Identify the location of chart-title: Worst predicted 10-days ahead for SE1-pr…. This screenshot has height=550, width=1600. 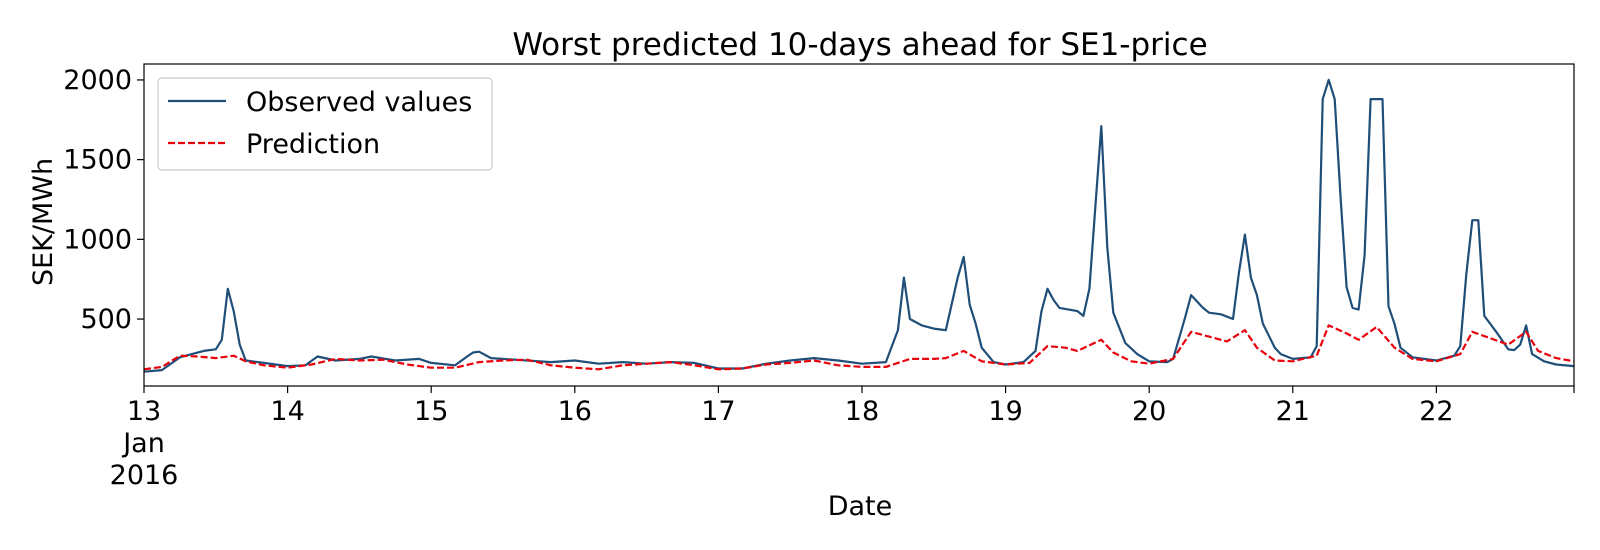
(859, 45).